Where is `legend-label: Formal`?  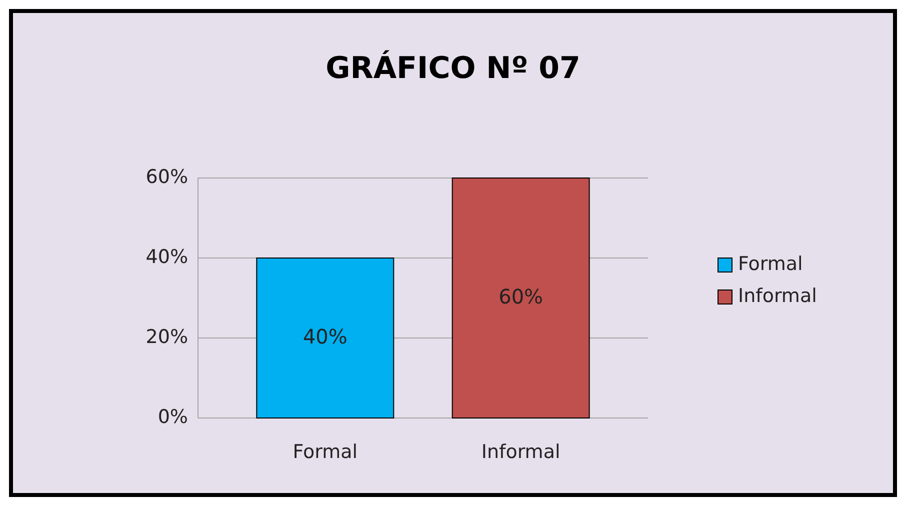 legend-label: Formal is located at coordinates (770, 264).